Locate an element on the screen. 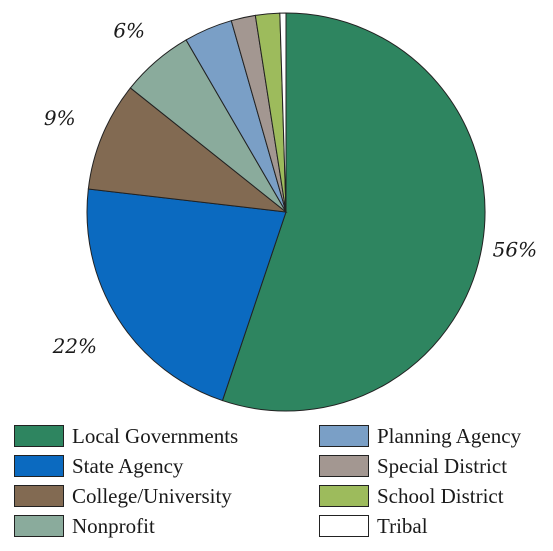 The width and height of the screenshot is (553, 551). pie-slice-state-agency is located at coordinates (186, 295).